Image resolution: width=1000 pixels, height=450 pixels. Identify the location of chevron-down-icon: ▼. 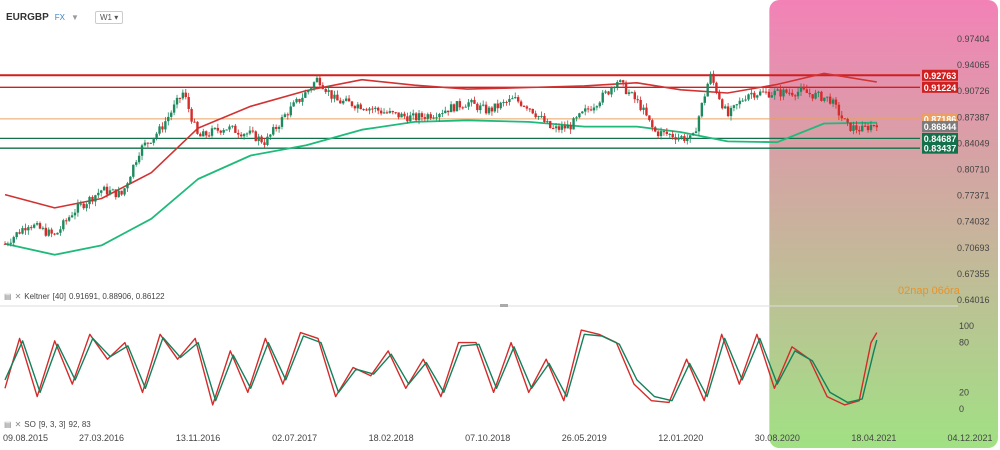
(75, 17).